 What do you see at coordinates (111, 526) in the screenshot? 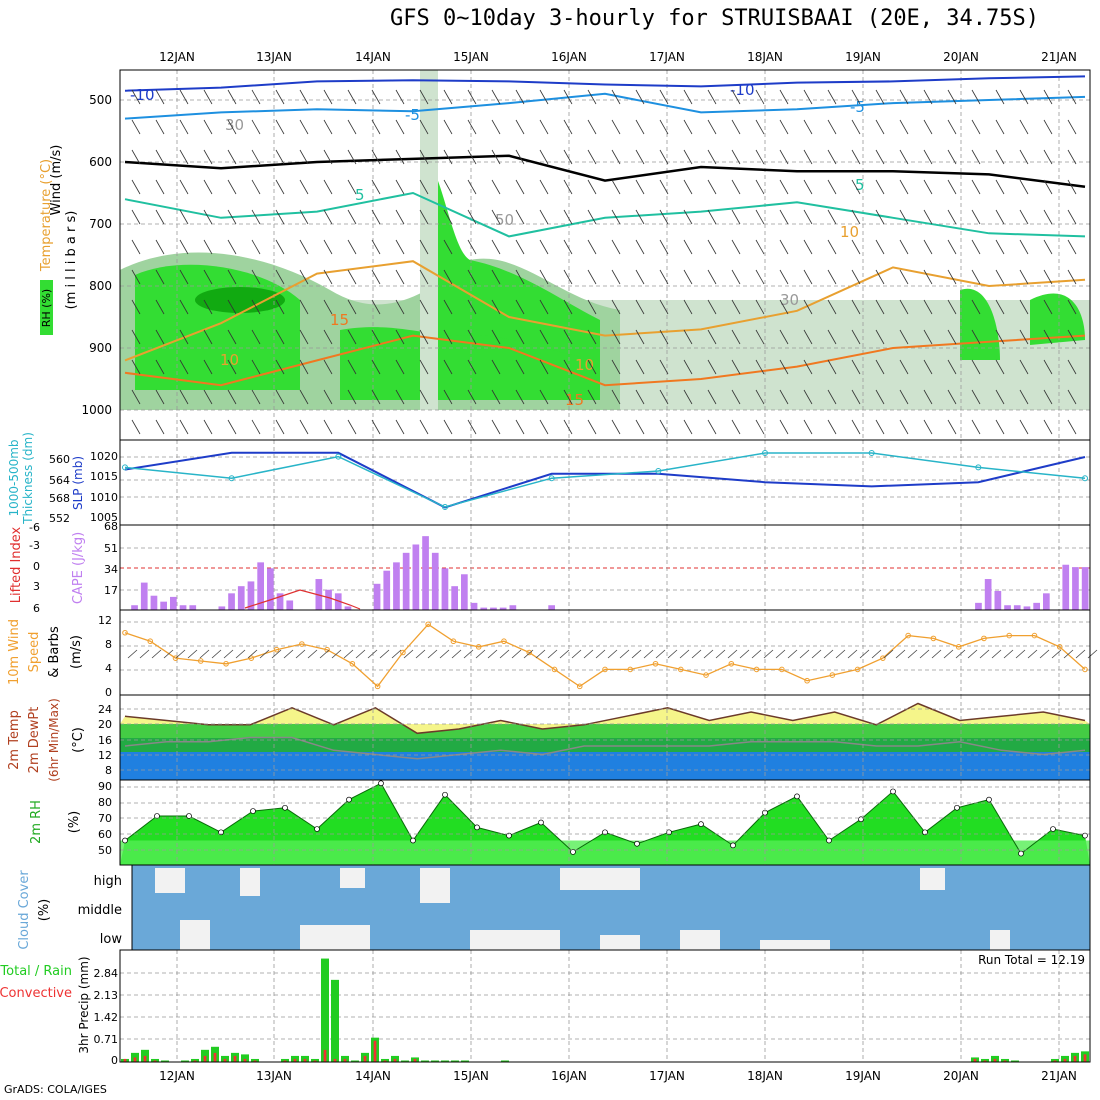
I see `cape-tick: 68` at bounding box center [111, 526].